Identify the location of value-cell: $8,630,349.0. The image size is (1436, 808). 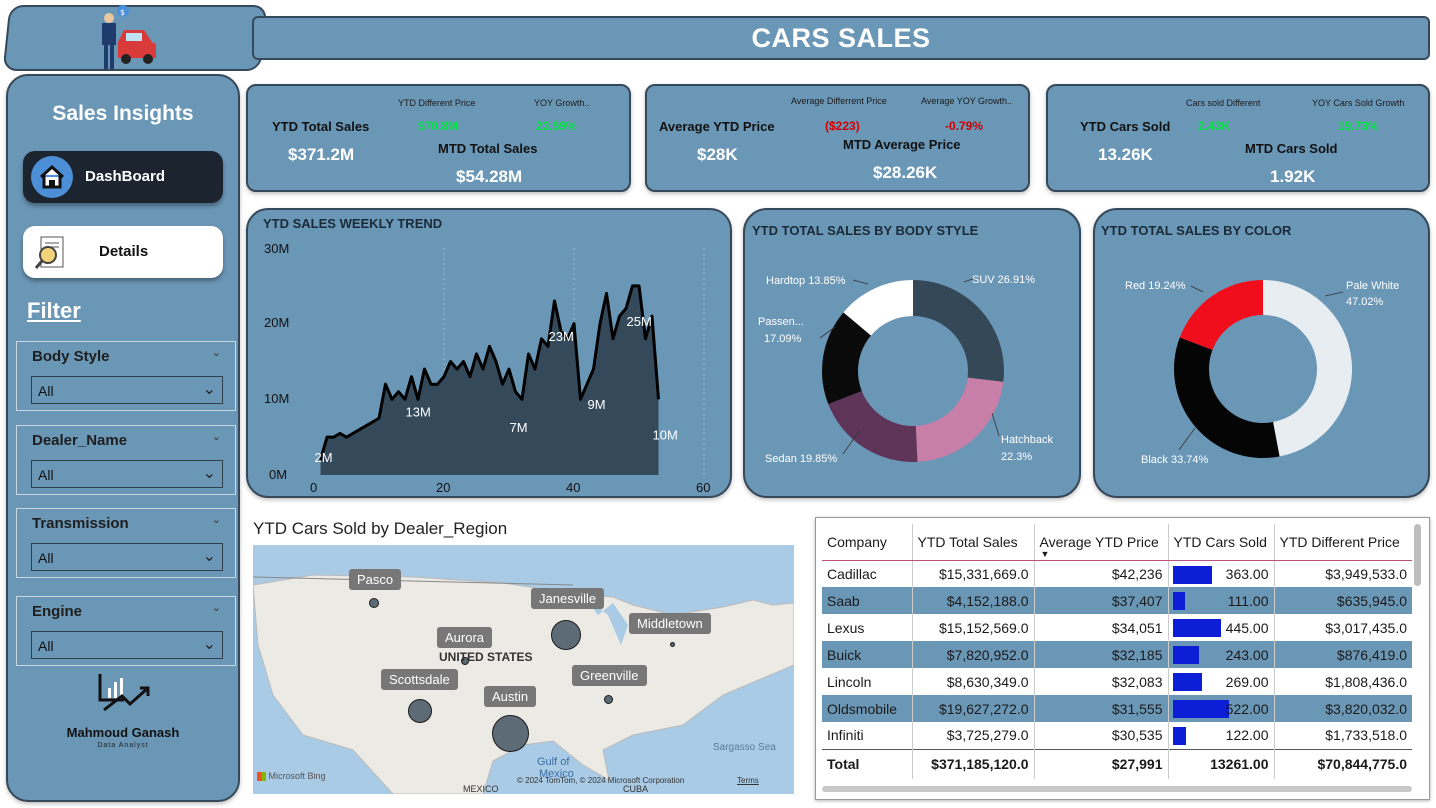
(973, 681).